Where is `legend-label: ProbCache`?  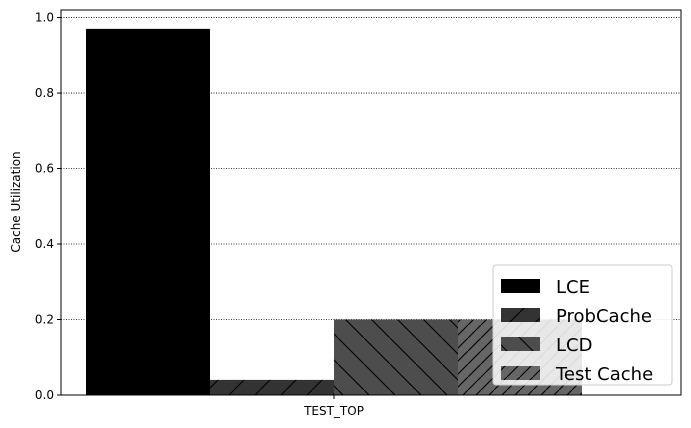
legend-label: ProbCache is located at coordinates (604, 316).